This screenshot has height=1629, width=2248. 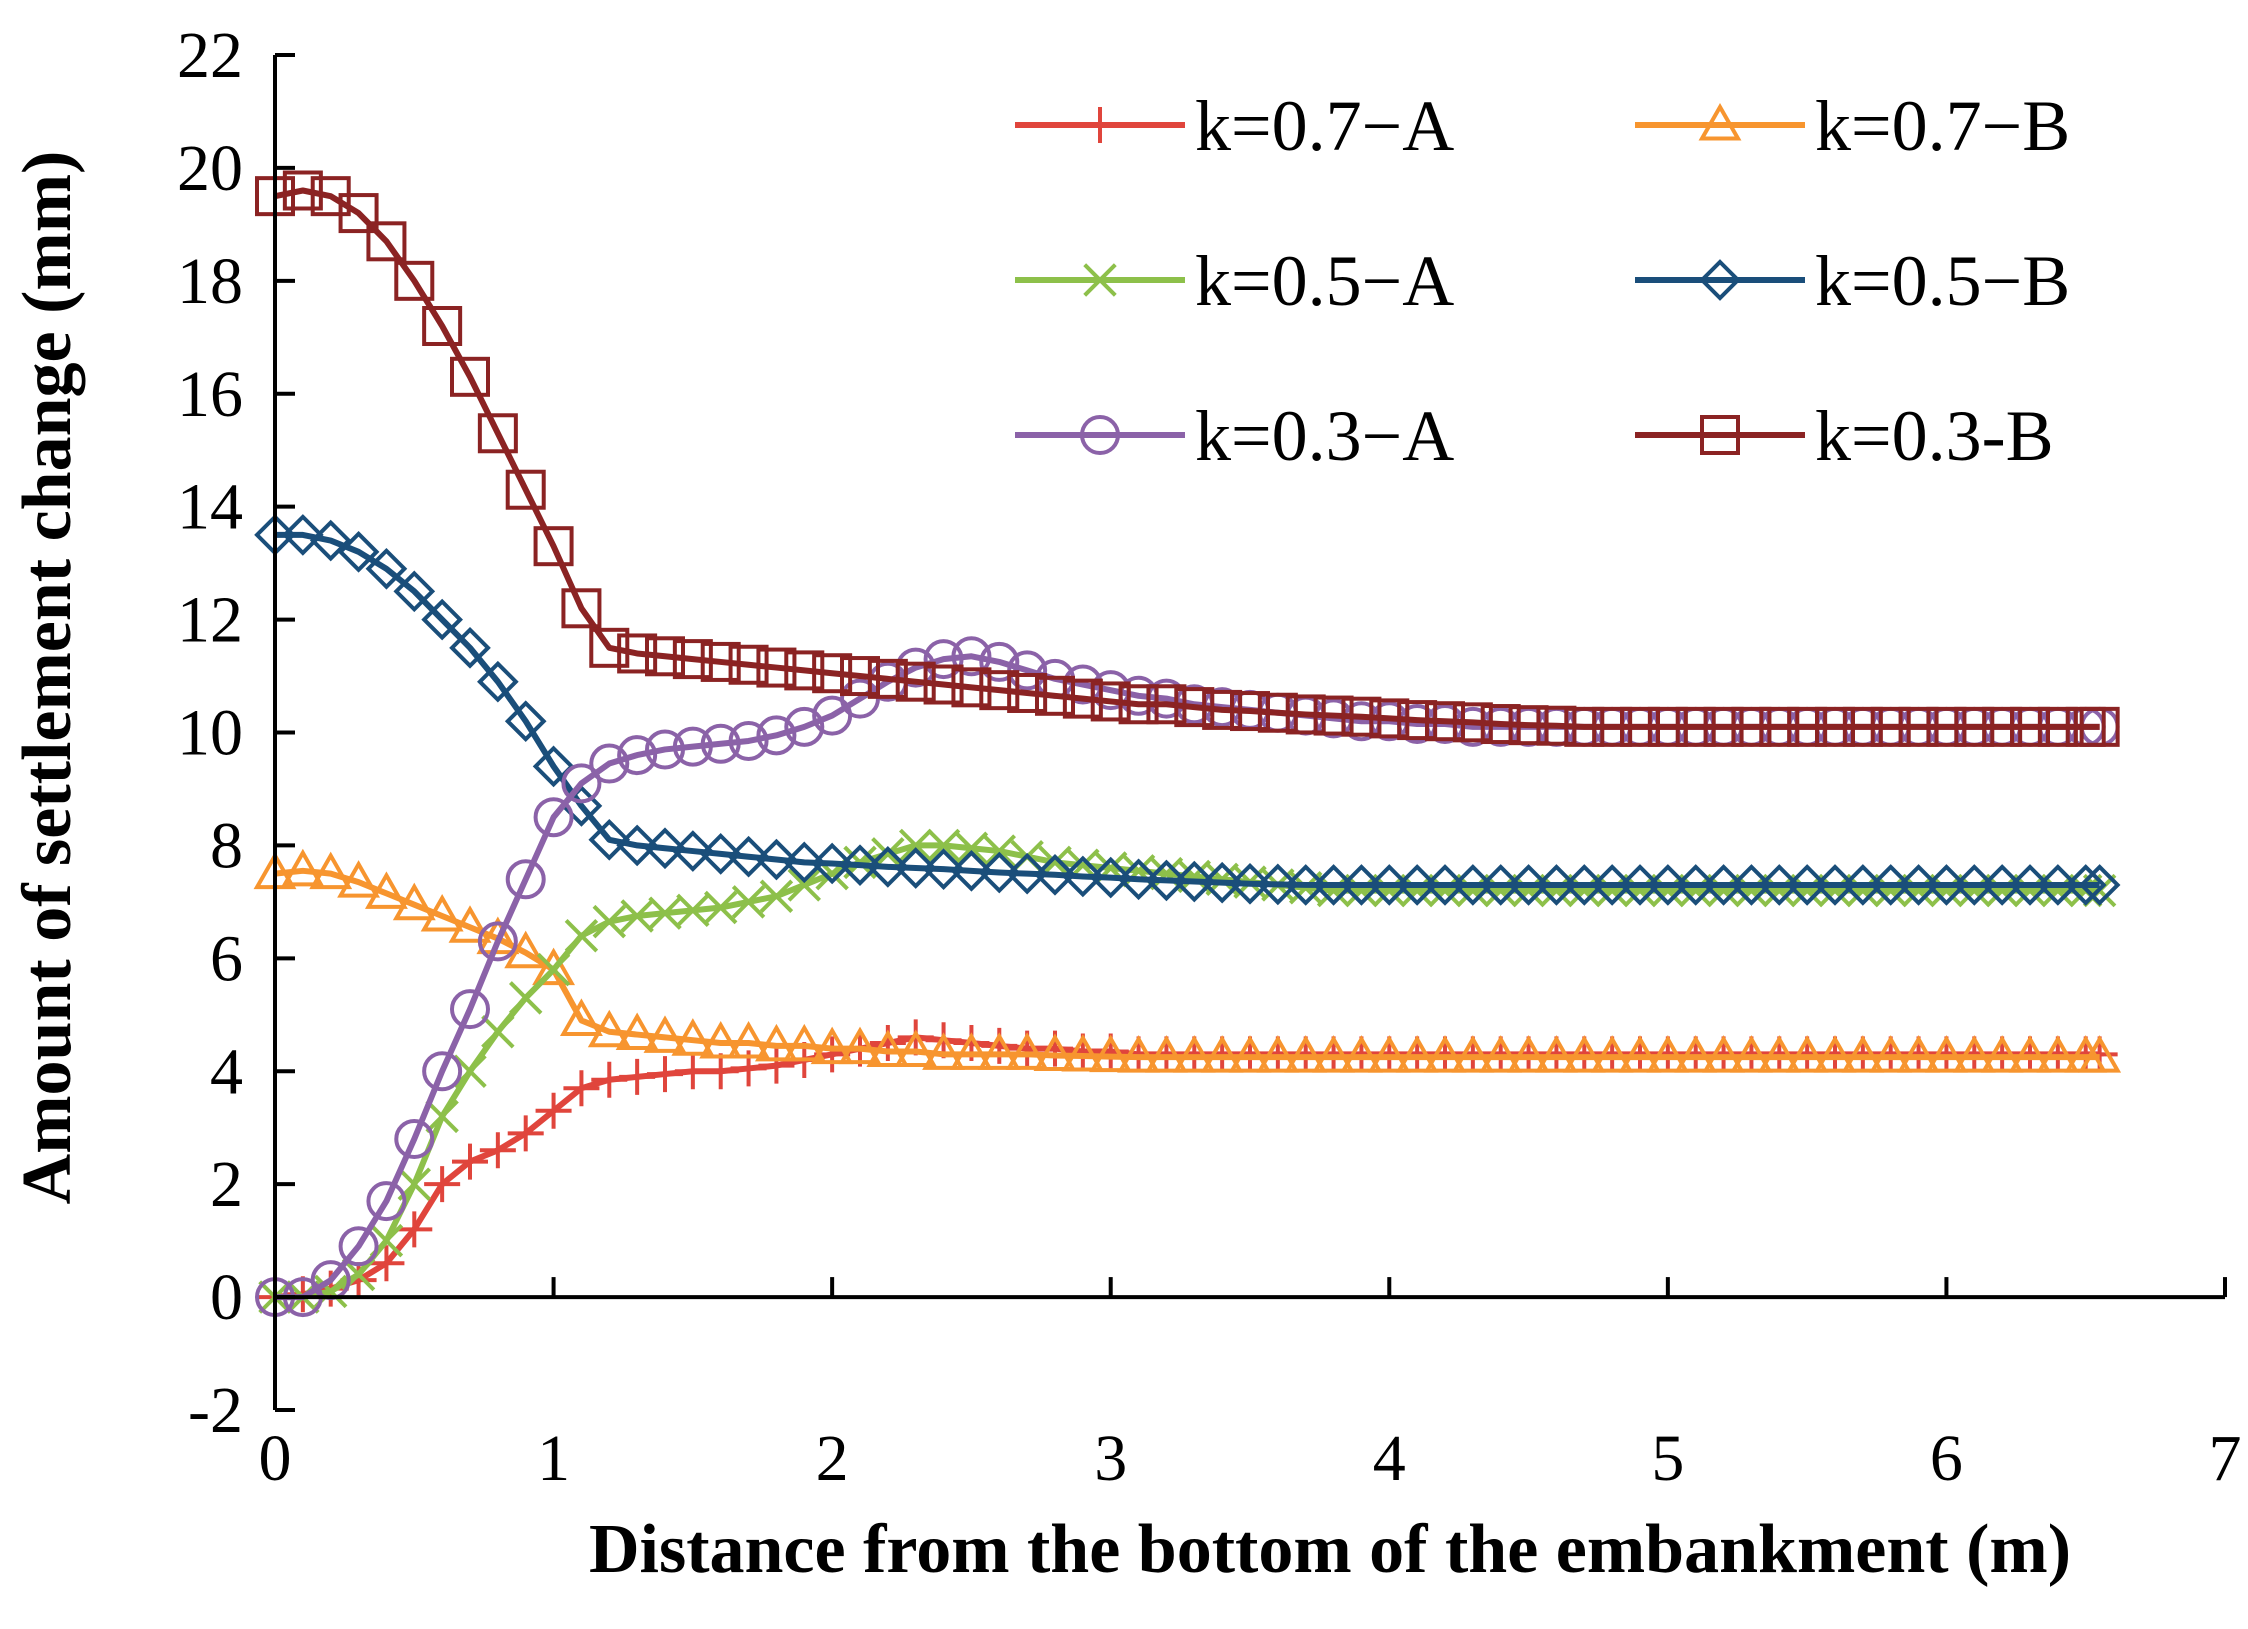 What do you see at coordinates (1110, 1458) in the screenshot?
I see `x-tick-label: 3` at bounding box center [1110, 1458].